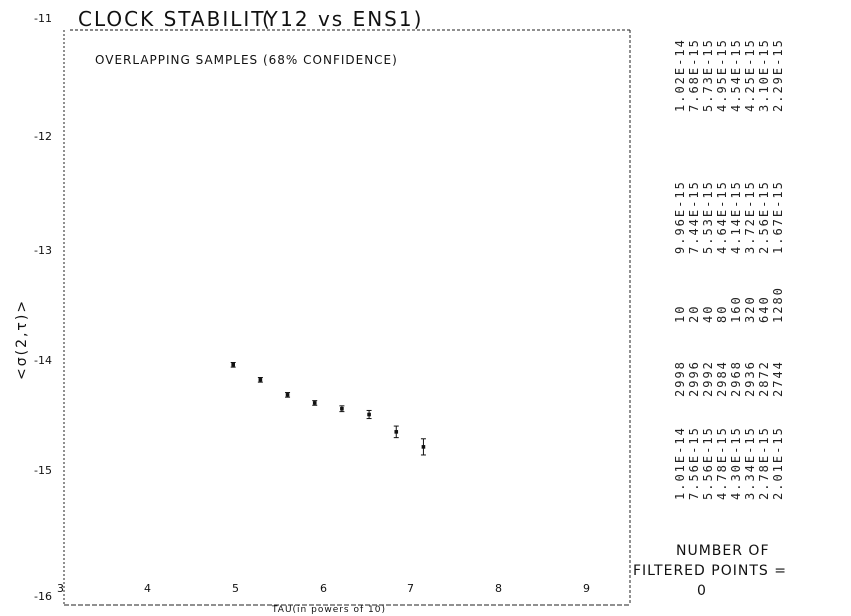 Image resolution: width=851 pixels, height=616 pixels. What do you see at coordinates (722, 75) in the screenshot?
I see `table-cell-col5: 4.95E-15` at bounding box center [722, 75].